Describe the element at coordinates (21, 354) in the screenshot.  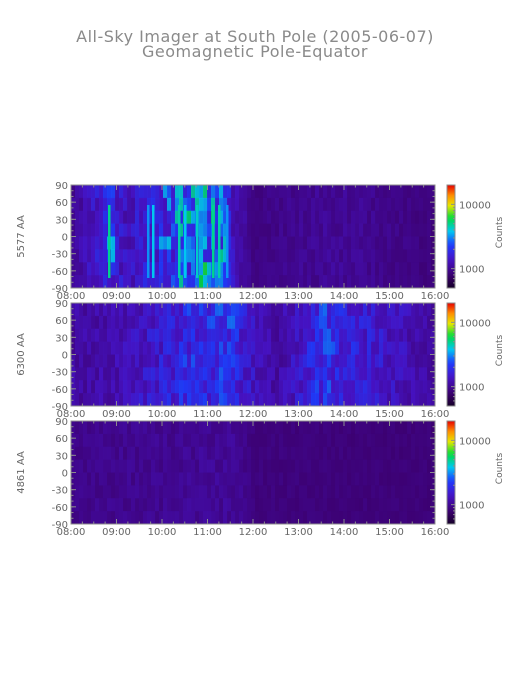
I see `y-axis-label: 6300 AA` at that location.